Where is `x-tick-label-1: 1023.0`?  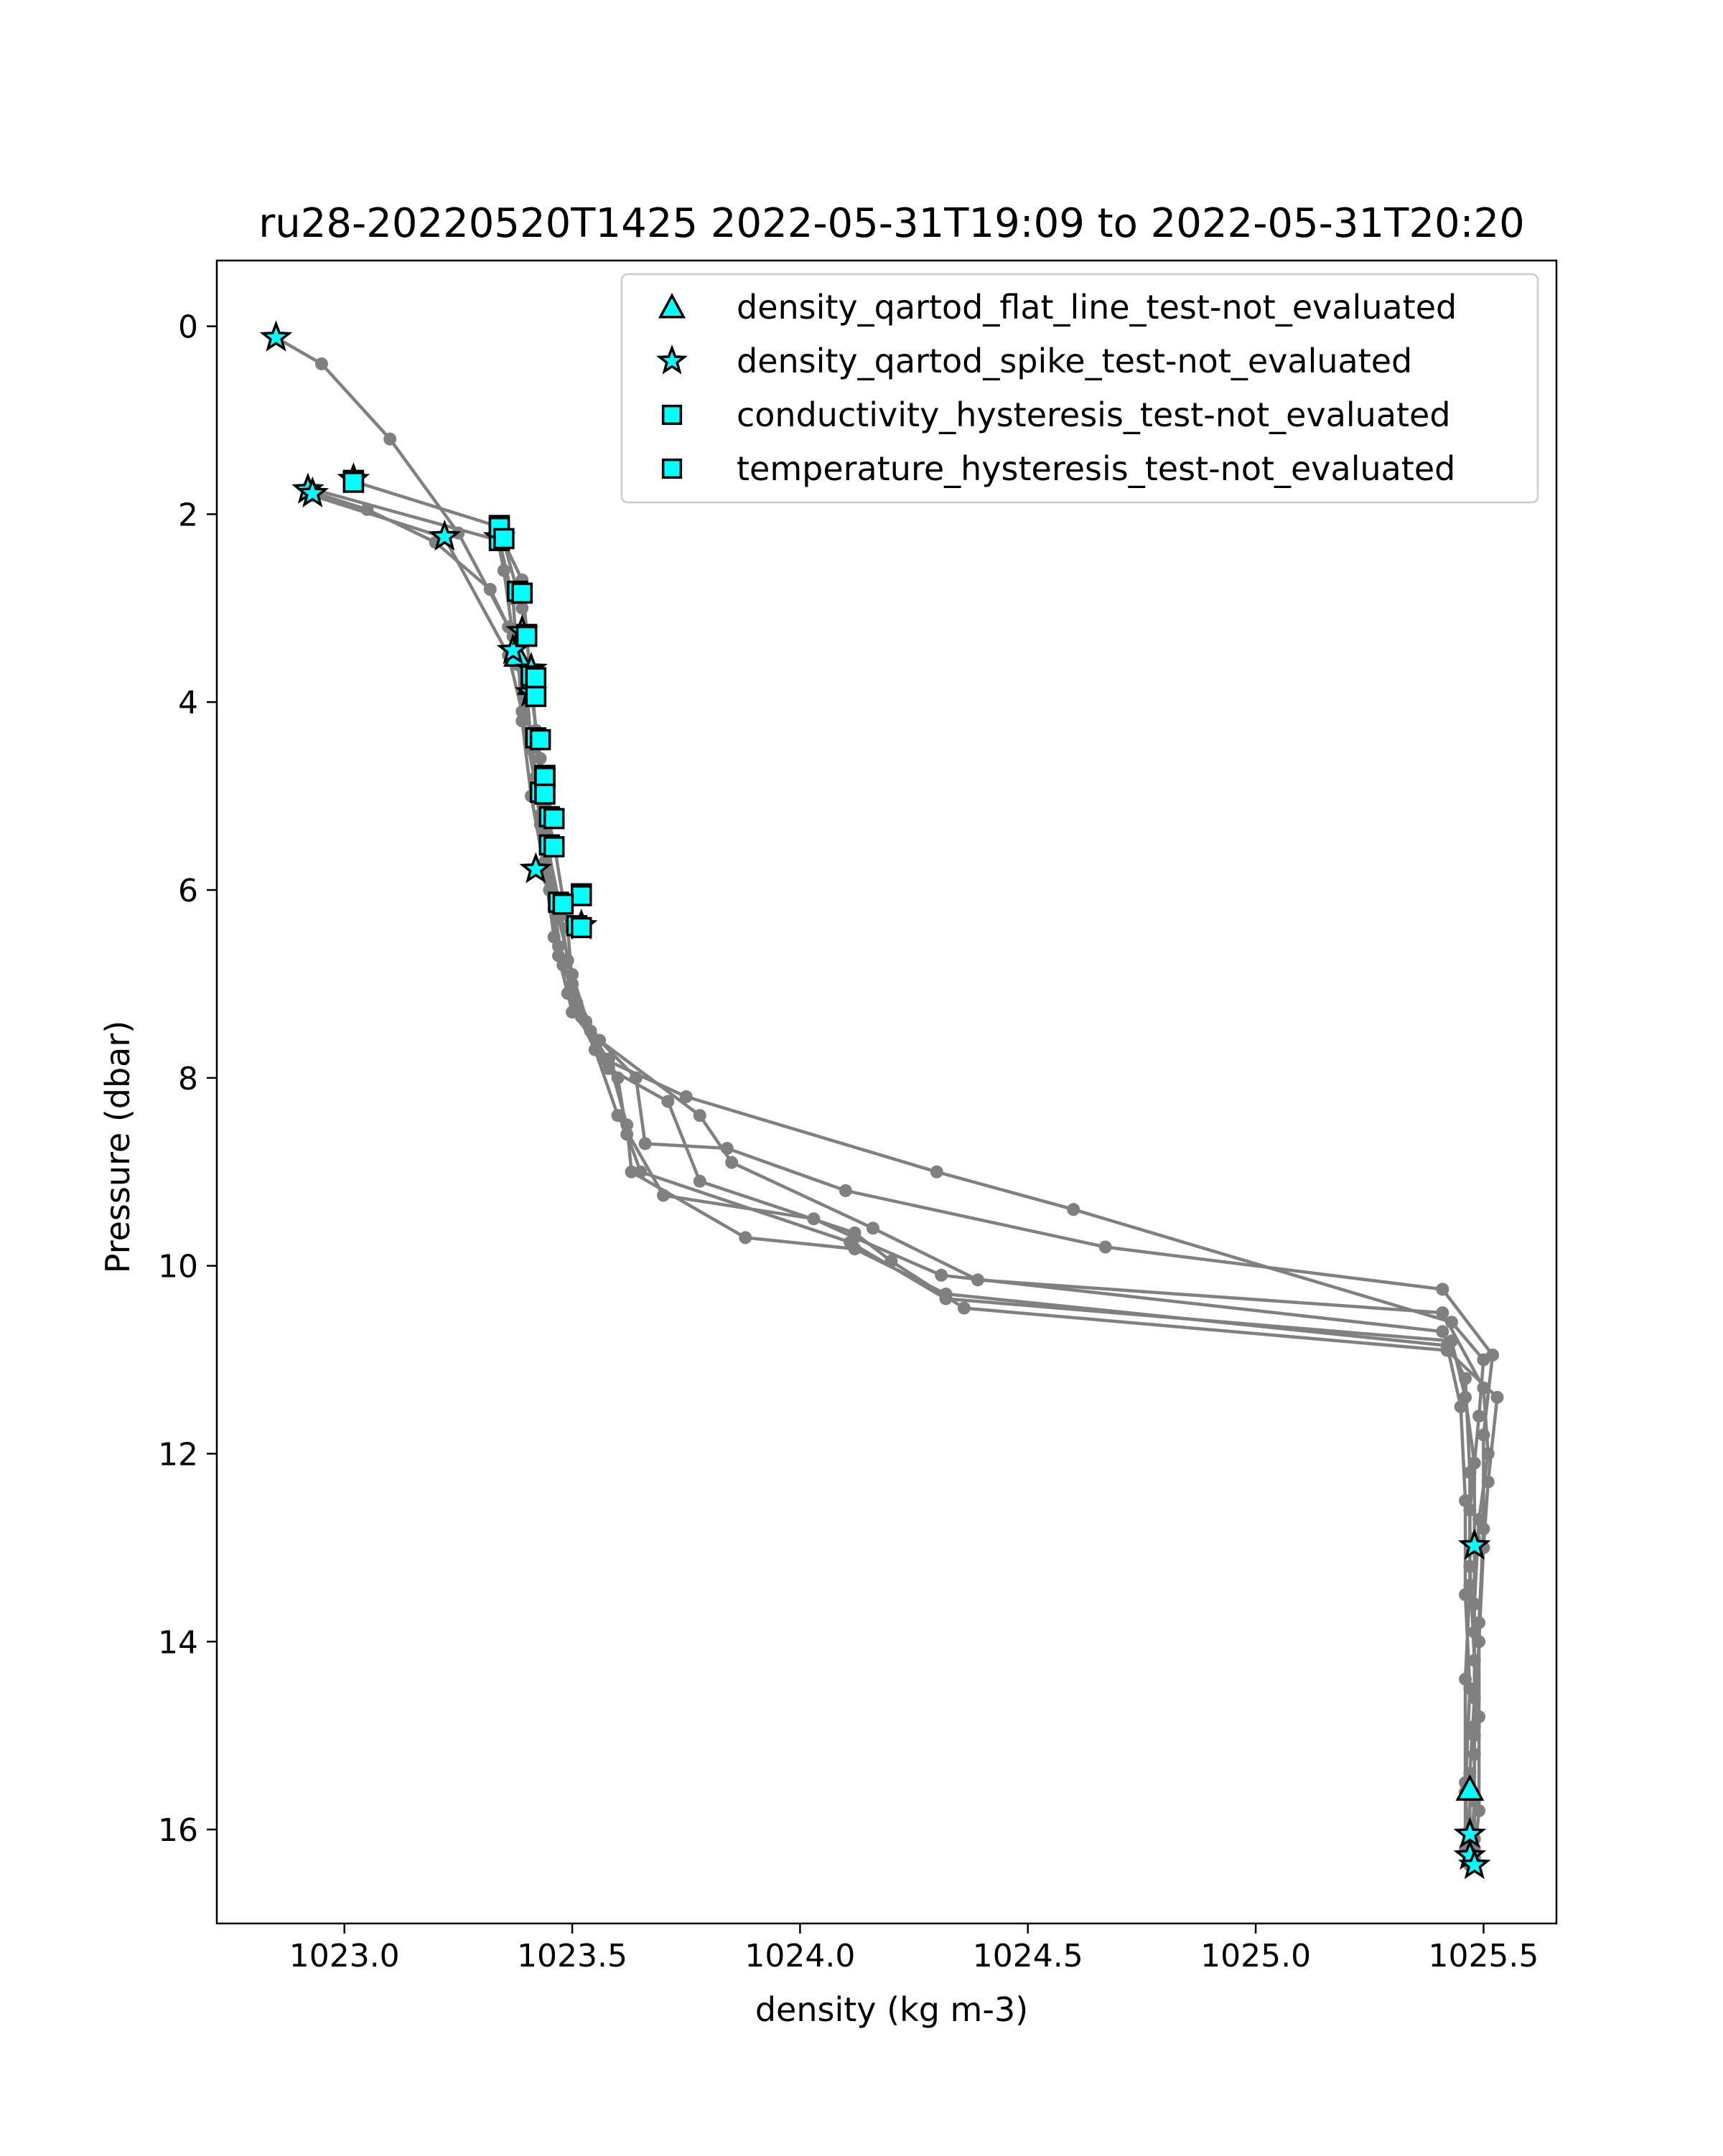
x-tick-label-1: 1023.0 is located at coordinates (344, 1956).